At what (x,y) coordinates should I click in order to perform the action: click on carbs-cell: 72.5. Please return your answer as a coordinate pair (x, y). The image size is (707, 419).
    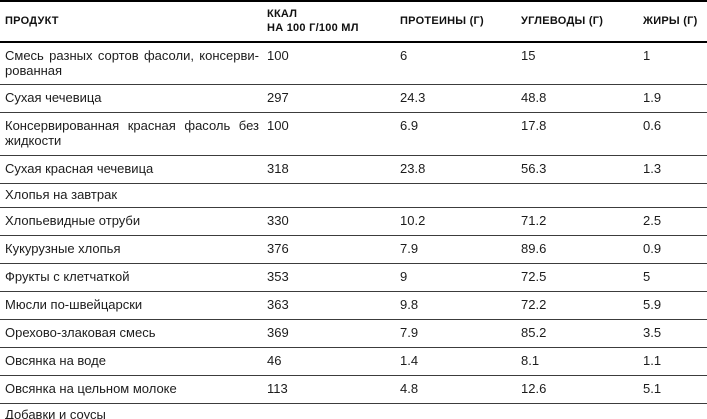
    Looking at the image, I should click on (582, 277).